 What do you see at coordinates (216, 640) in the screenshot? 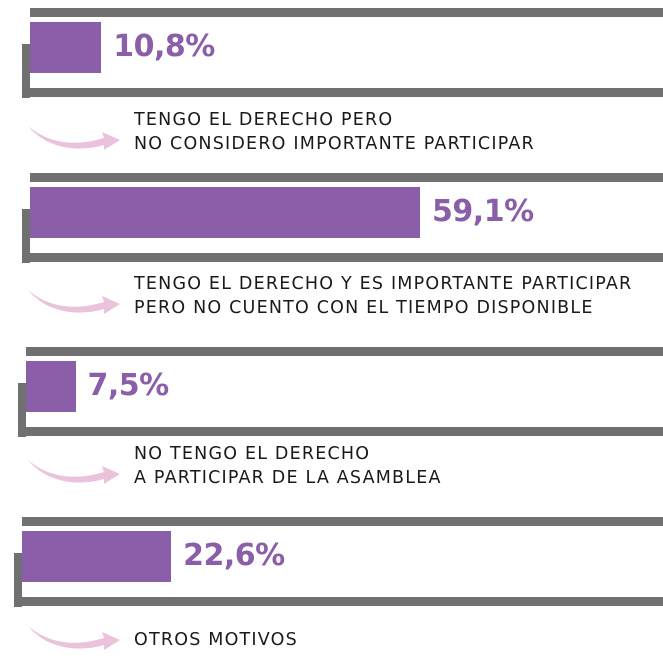
I see `category-label: OTROS MOTIVOS` at bounding box center [216, 640].